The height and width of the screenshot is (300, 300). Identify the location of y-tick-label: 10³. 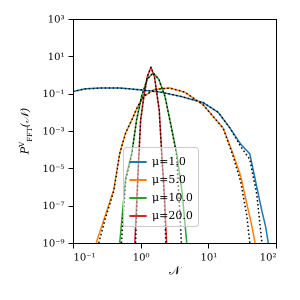
(56, 20).